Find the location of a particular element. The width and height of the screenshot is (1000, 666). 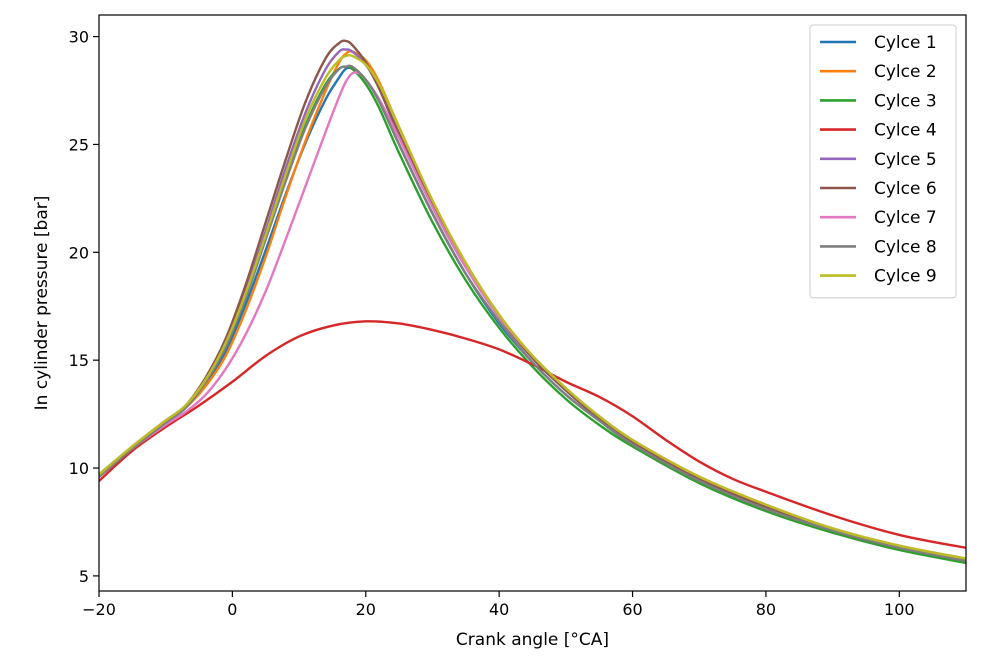

legend-label: Cylce 5 is located at coordinates (905, 160).